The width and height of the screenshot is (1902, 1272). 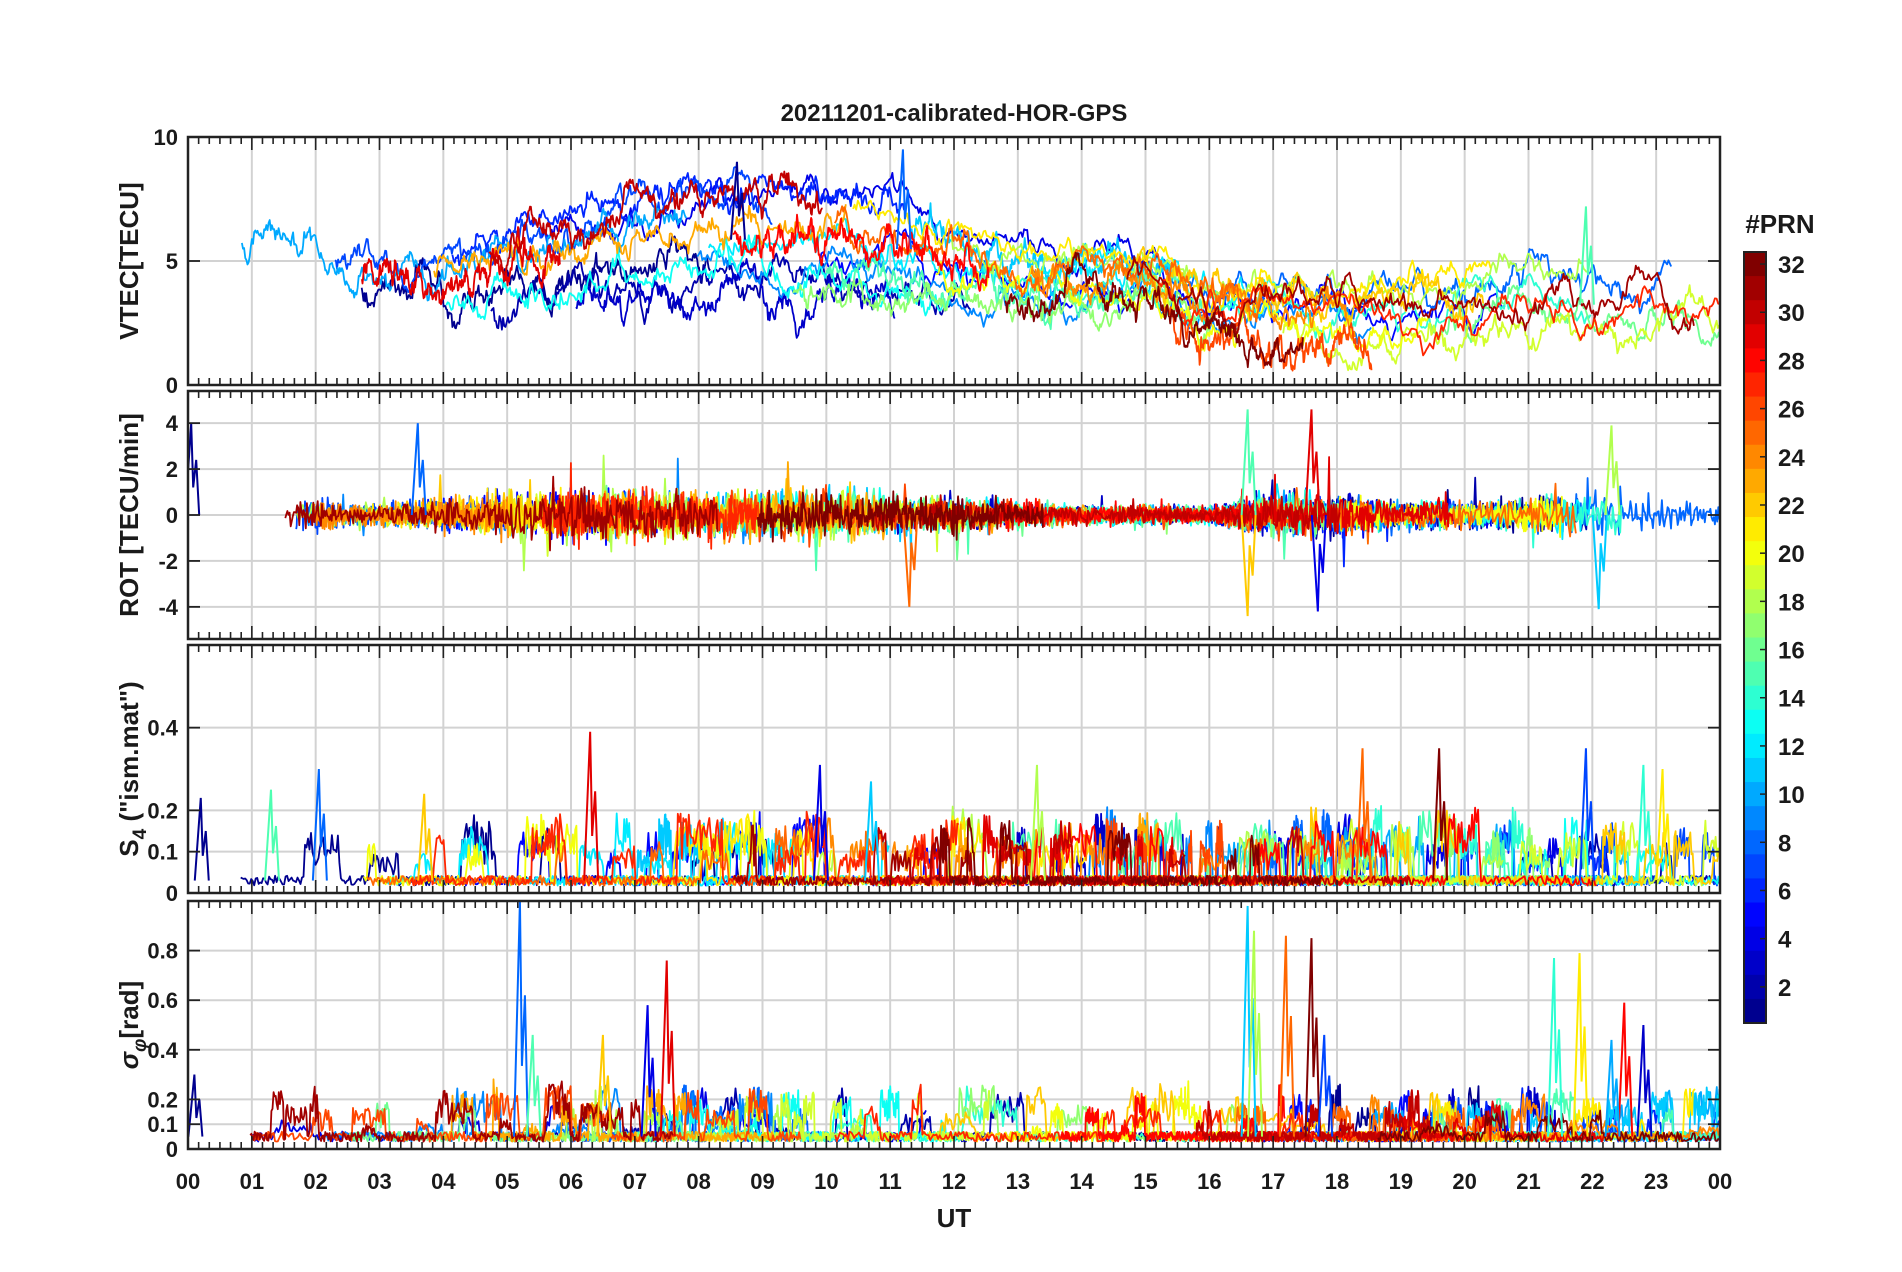 What do you see at coordinates (1784, 988) in the screenshot?
I see `colorbar-tick-label: 2` at bounding box center [1784, 988].